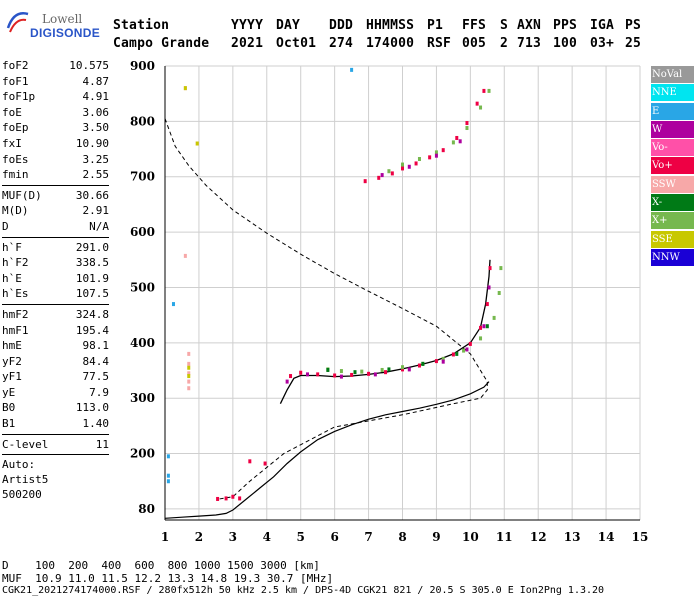 The image size is (700, 600). I want to click on autoscaling-text: Artist5, so click(25, 480).